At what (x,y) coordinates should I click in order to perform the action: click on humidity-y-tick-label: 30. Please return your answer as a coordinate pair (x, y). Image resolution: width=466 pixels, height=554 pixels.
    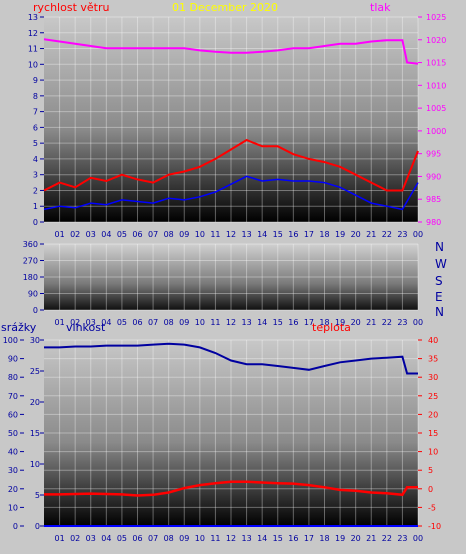
    Looking at the image, I should click on (35, 340).